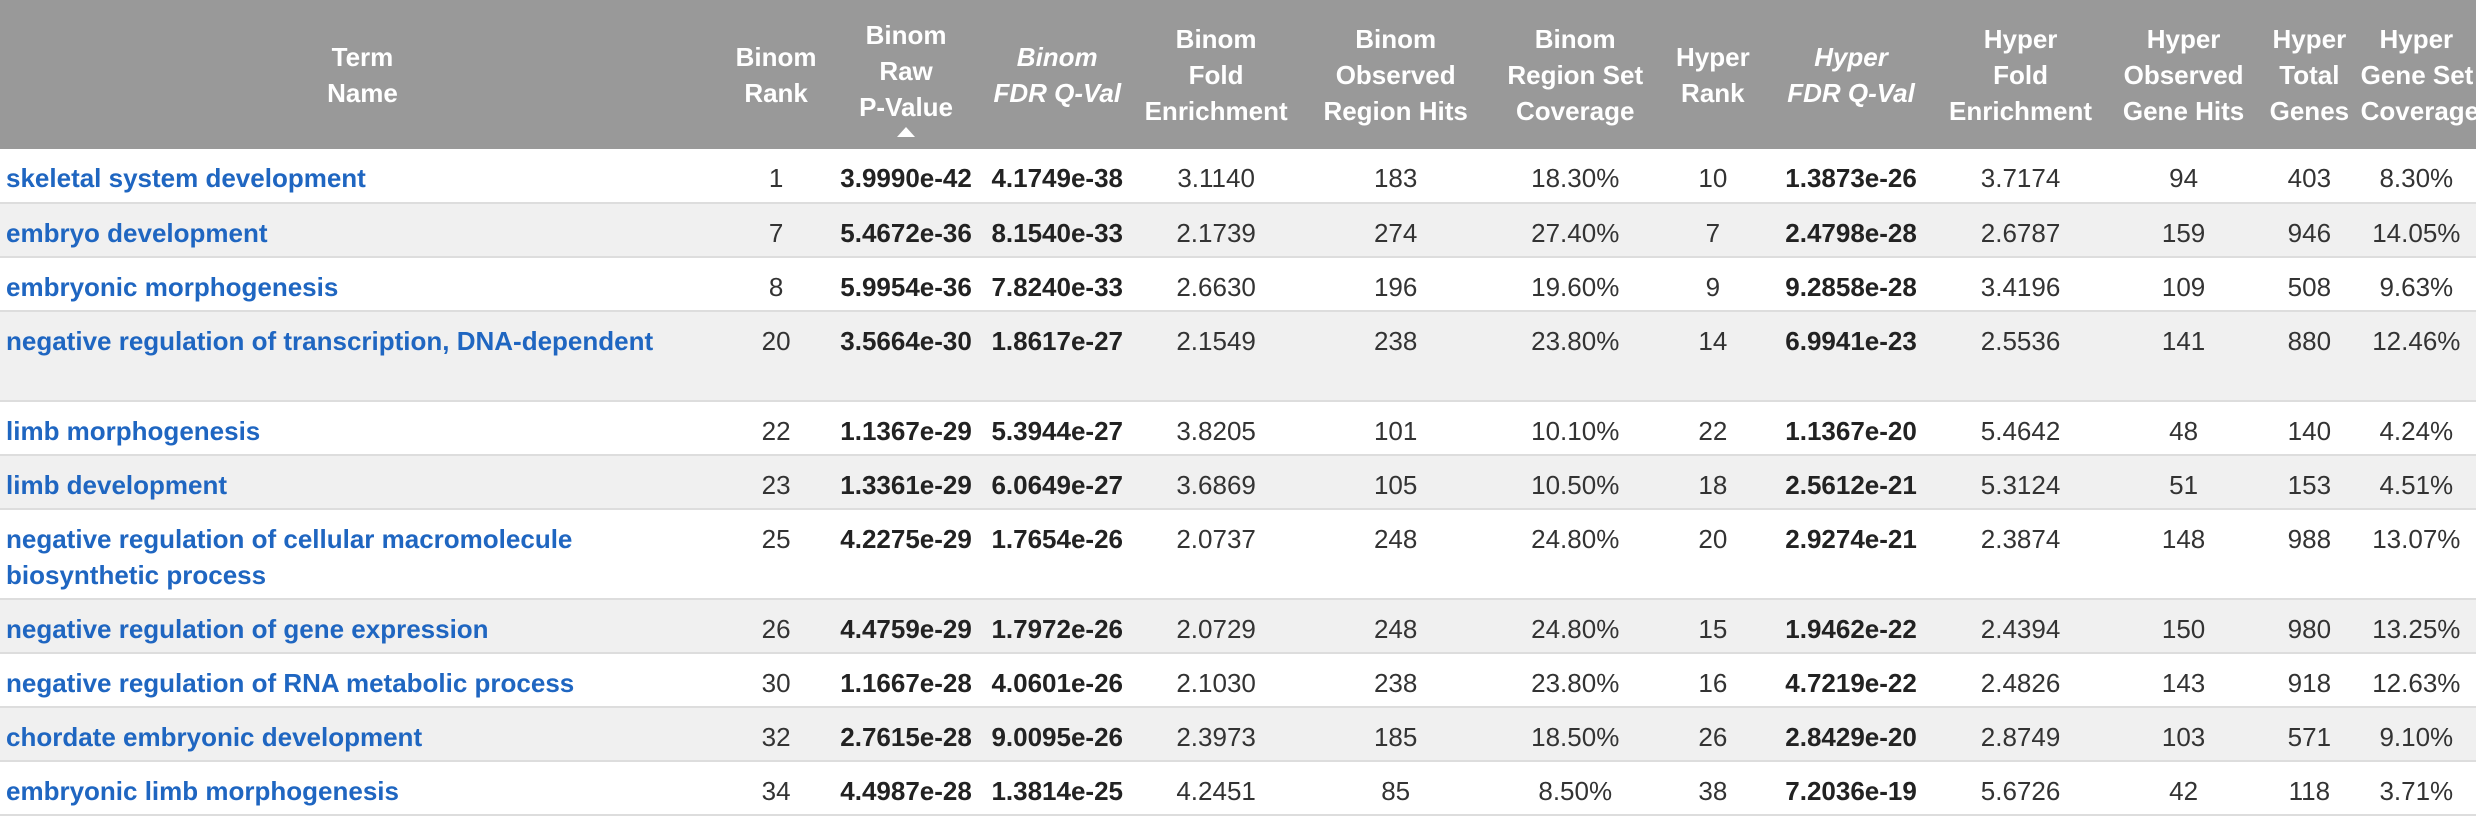 This screenshot has width=2476, height=818. What do you see at coordinates (133, 431) in the screenshot?
I see `term-link: limb morphogenesis` at bounding box center [133, 431].